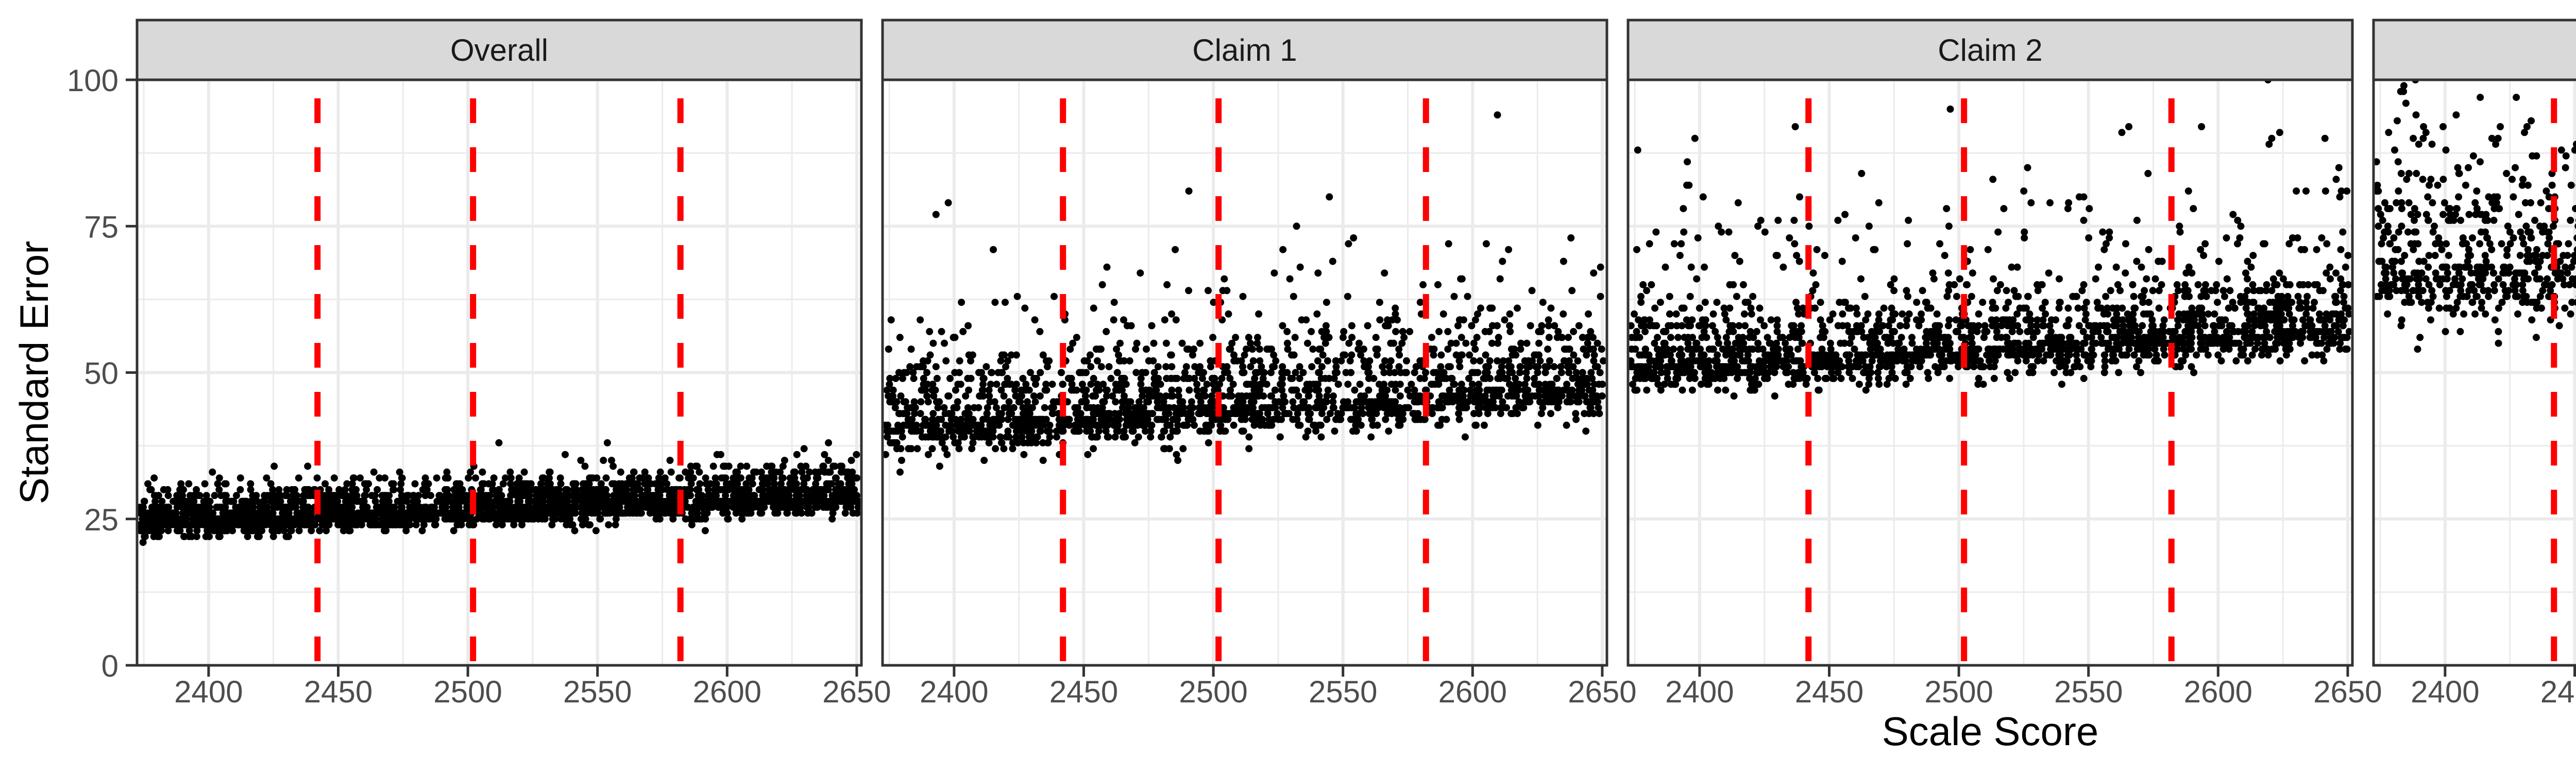 Image resolution: width=2576 pixels, height=775 pixels. I want to click on y-tick-label: 50, so click(101, 373).